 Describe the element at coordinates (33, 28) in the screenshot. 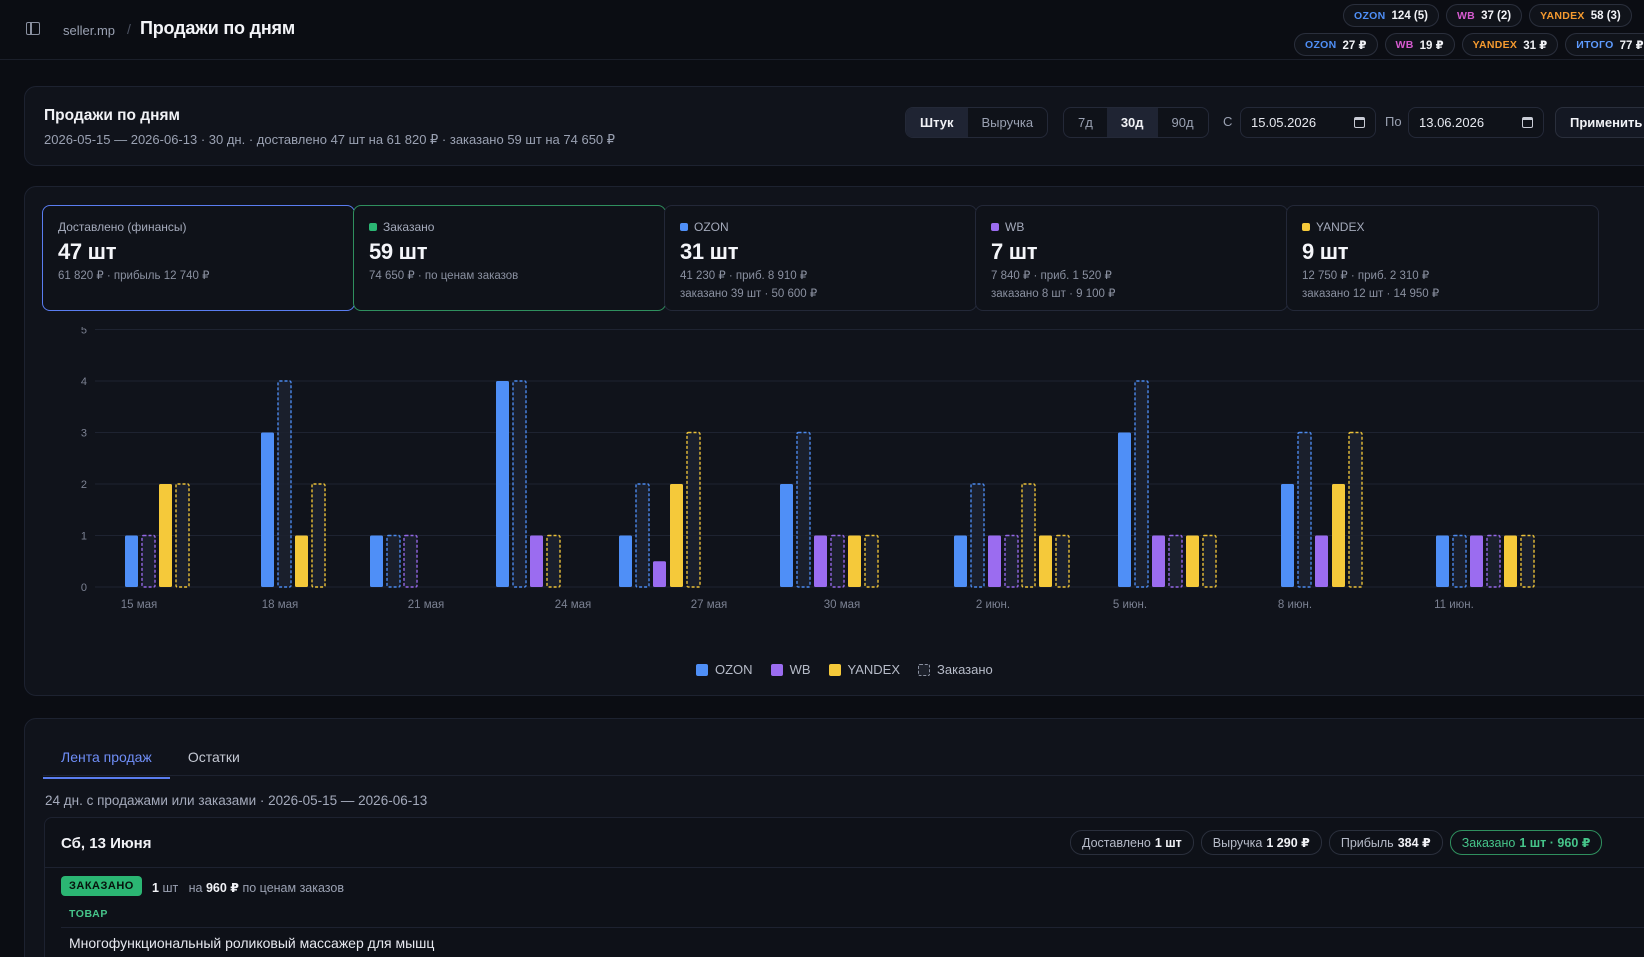

I see `sidebar-toggle-icon` at that location.